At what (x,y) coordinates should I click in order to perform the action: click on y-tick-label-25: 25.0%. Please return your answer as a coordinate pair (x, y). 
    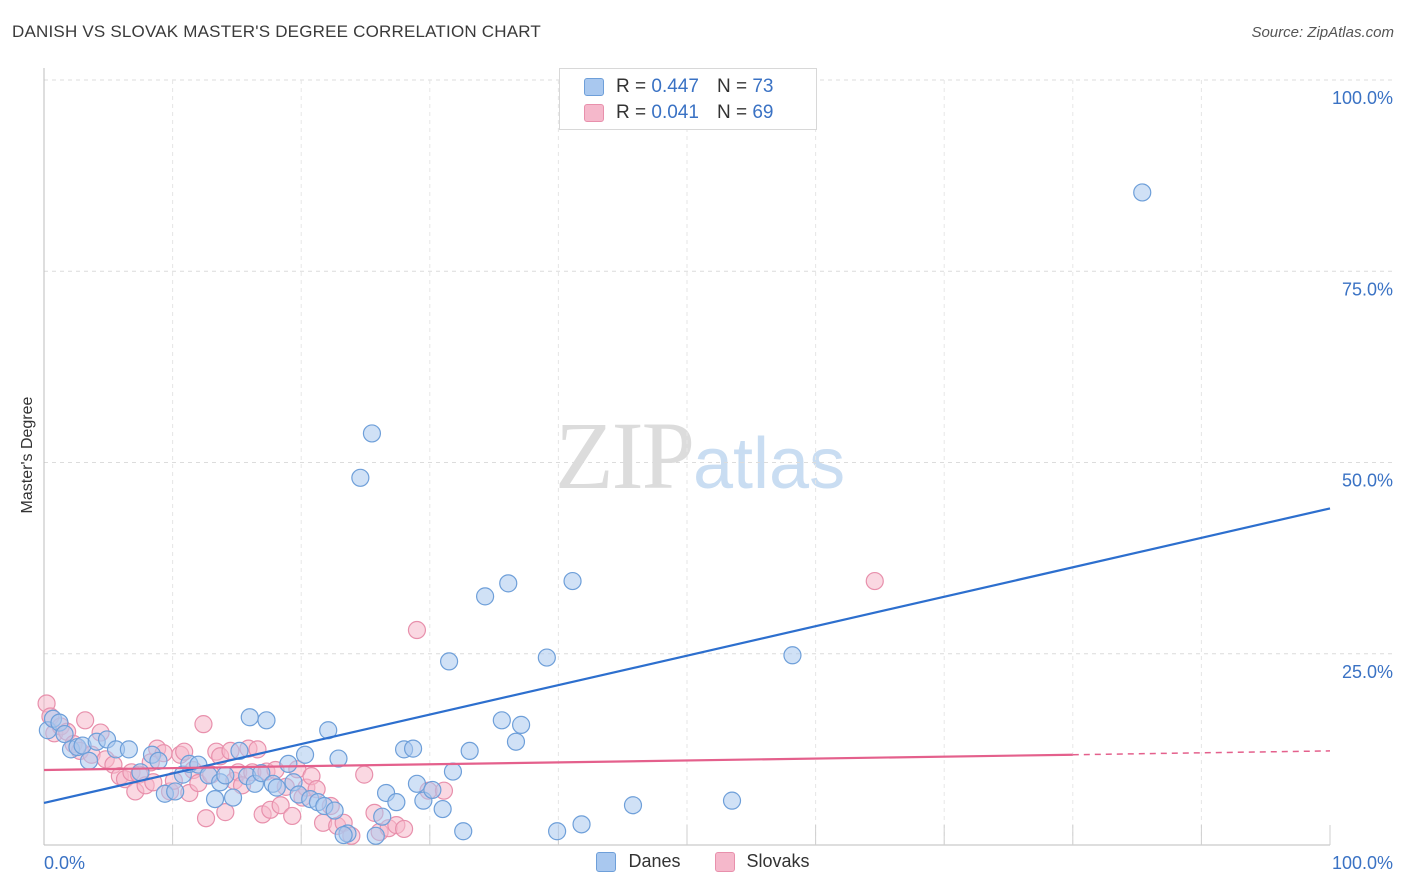
    Looking at the image, I should click on (1367, 672).